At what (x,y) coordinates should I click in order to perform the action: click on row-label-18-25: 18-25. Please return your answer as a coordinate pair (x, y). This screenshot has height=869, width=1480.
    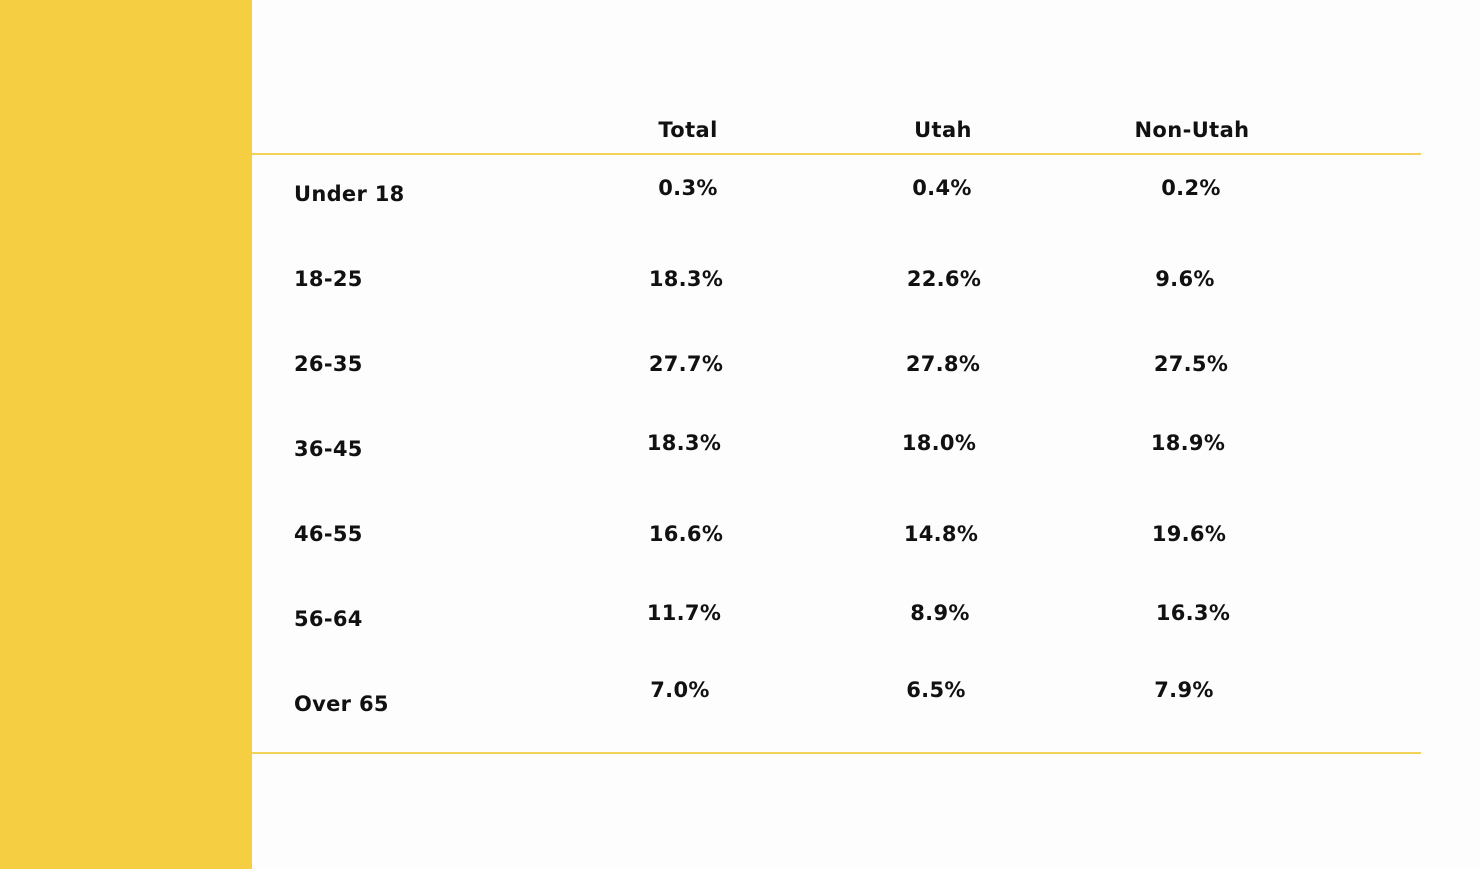
    Looking at the image, I should click on (328, 279).